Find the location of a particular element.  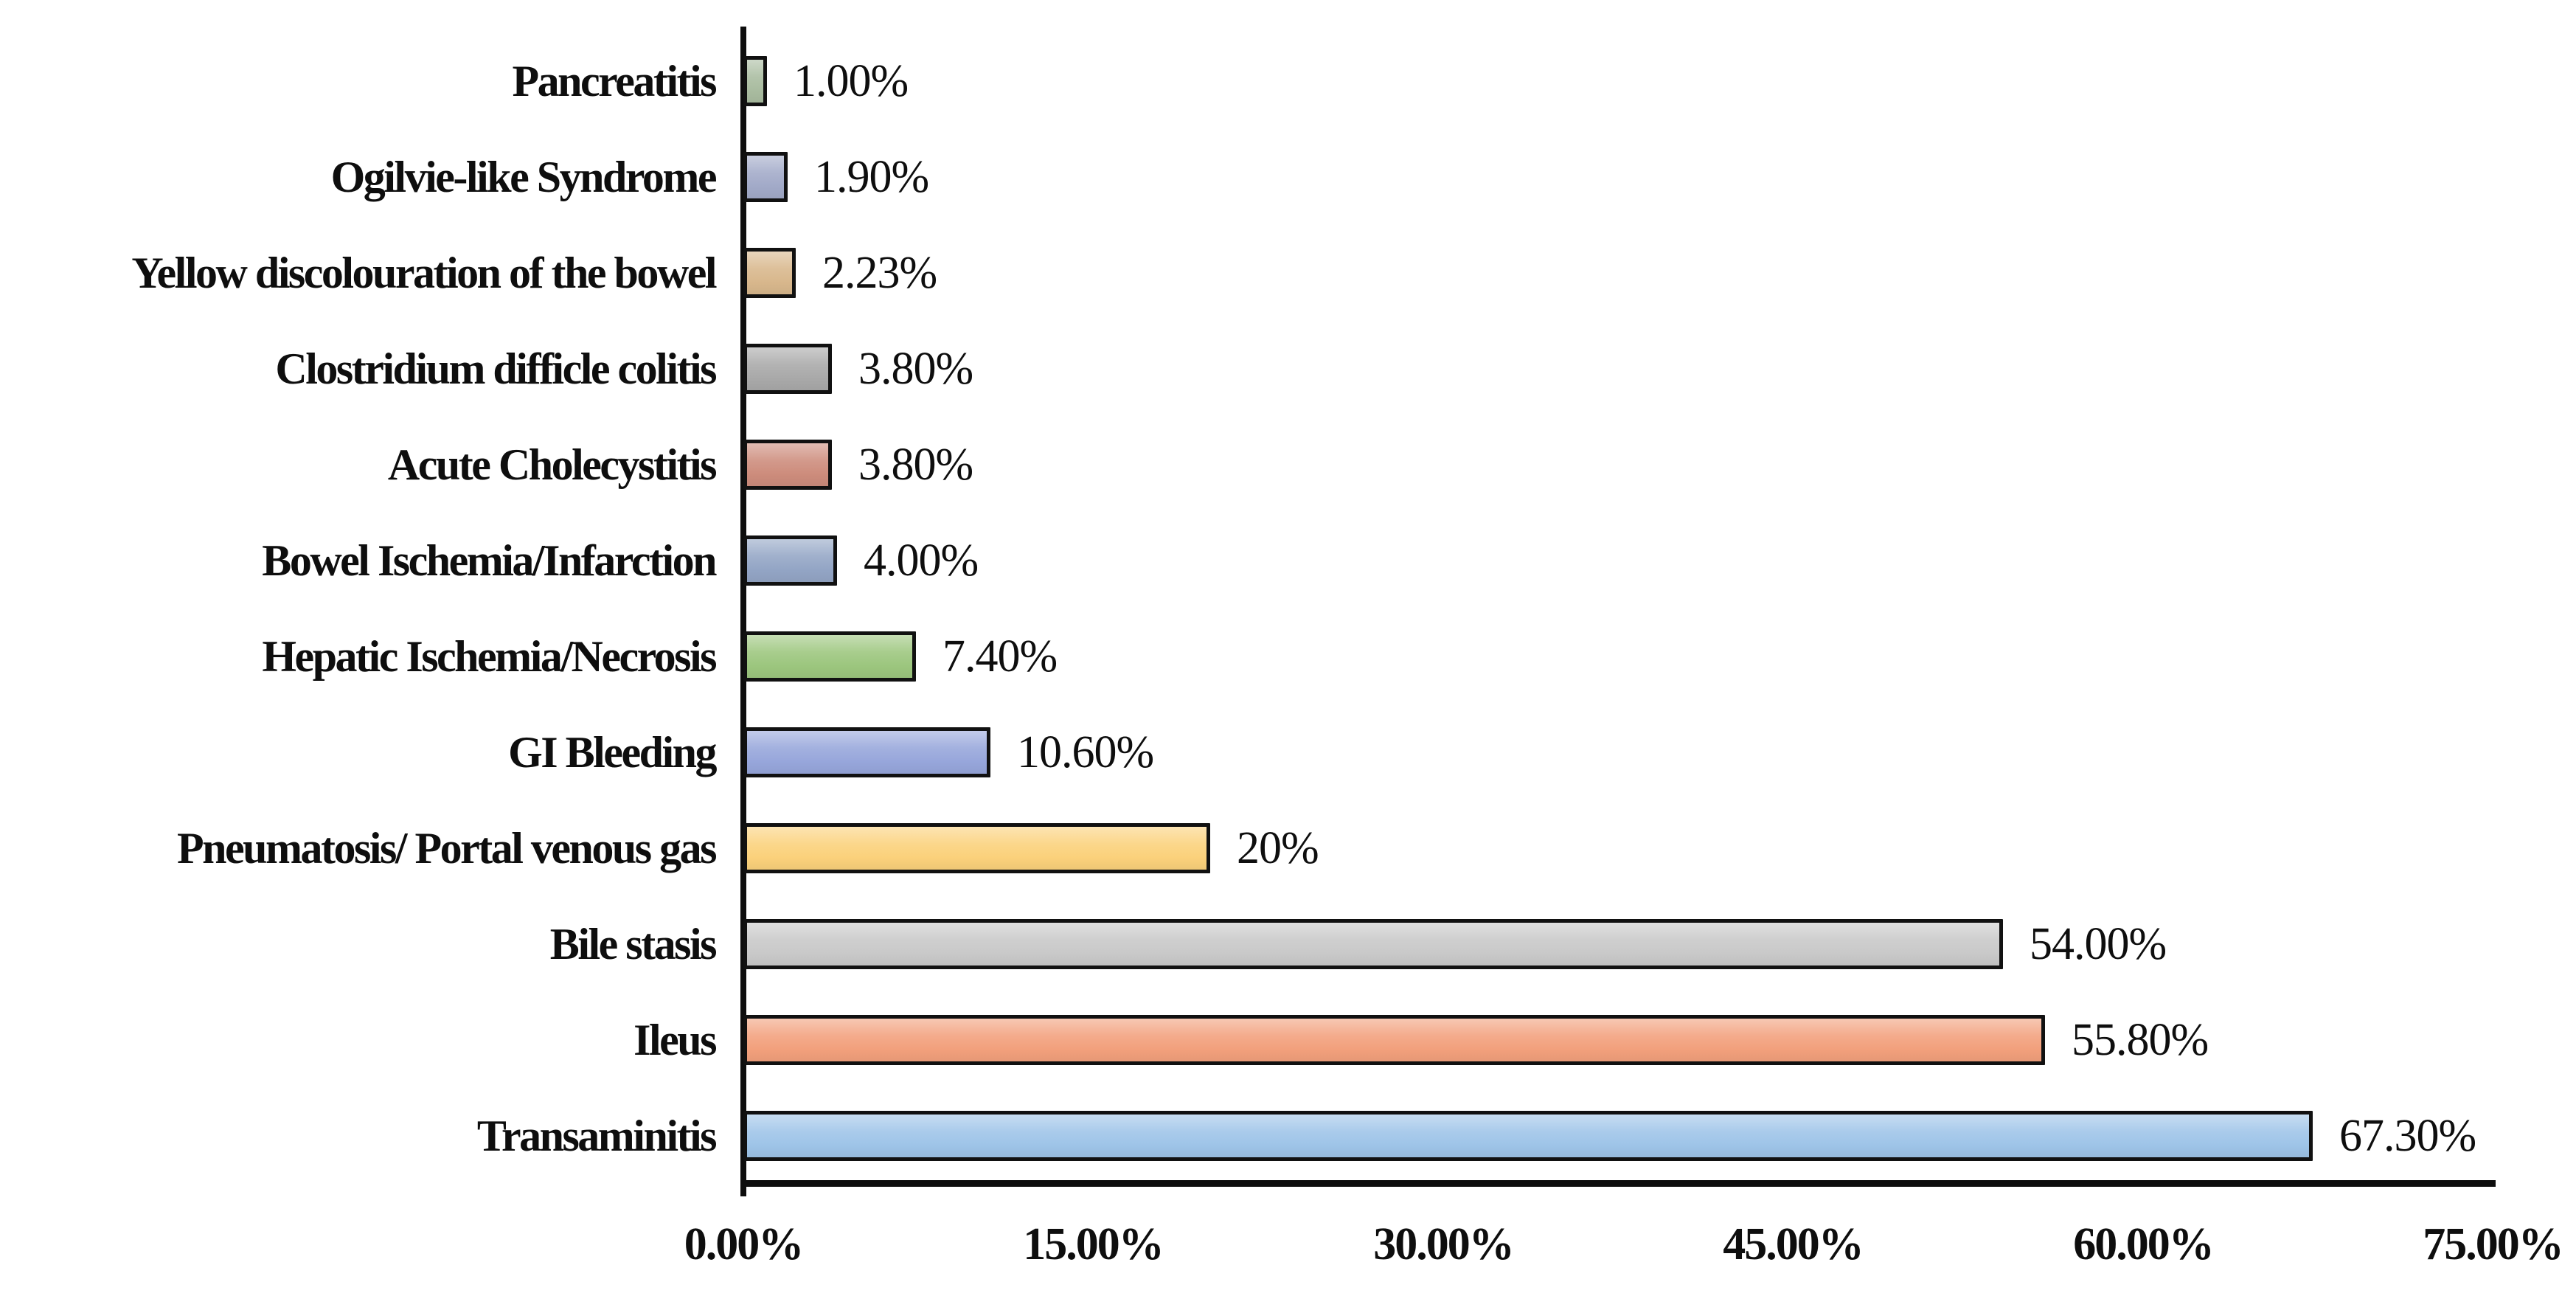

category-label: Ogilvie-like Syndrome is located at coordinates (524, 176).